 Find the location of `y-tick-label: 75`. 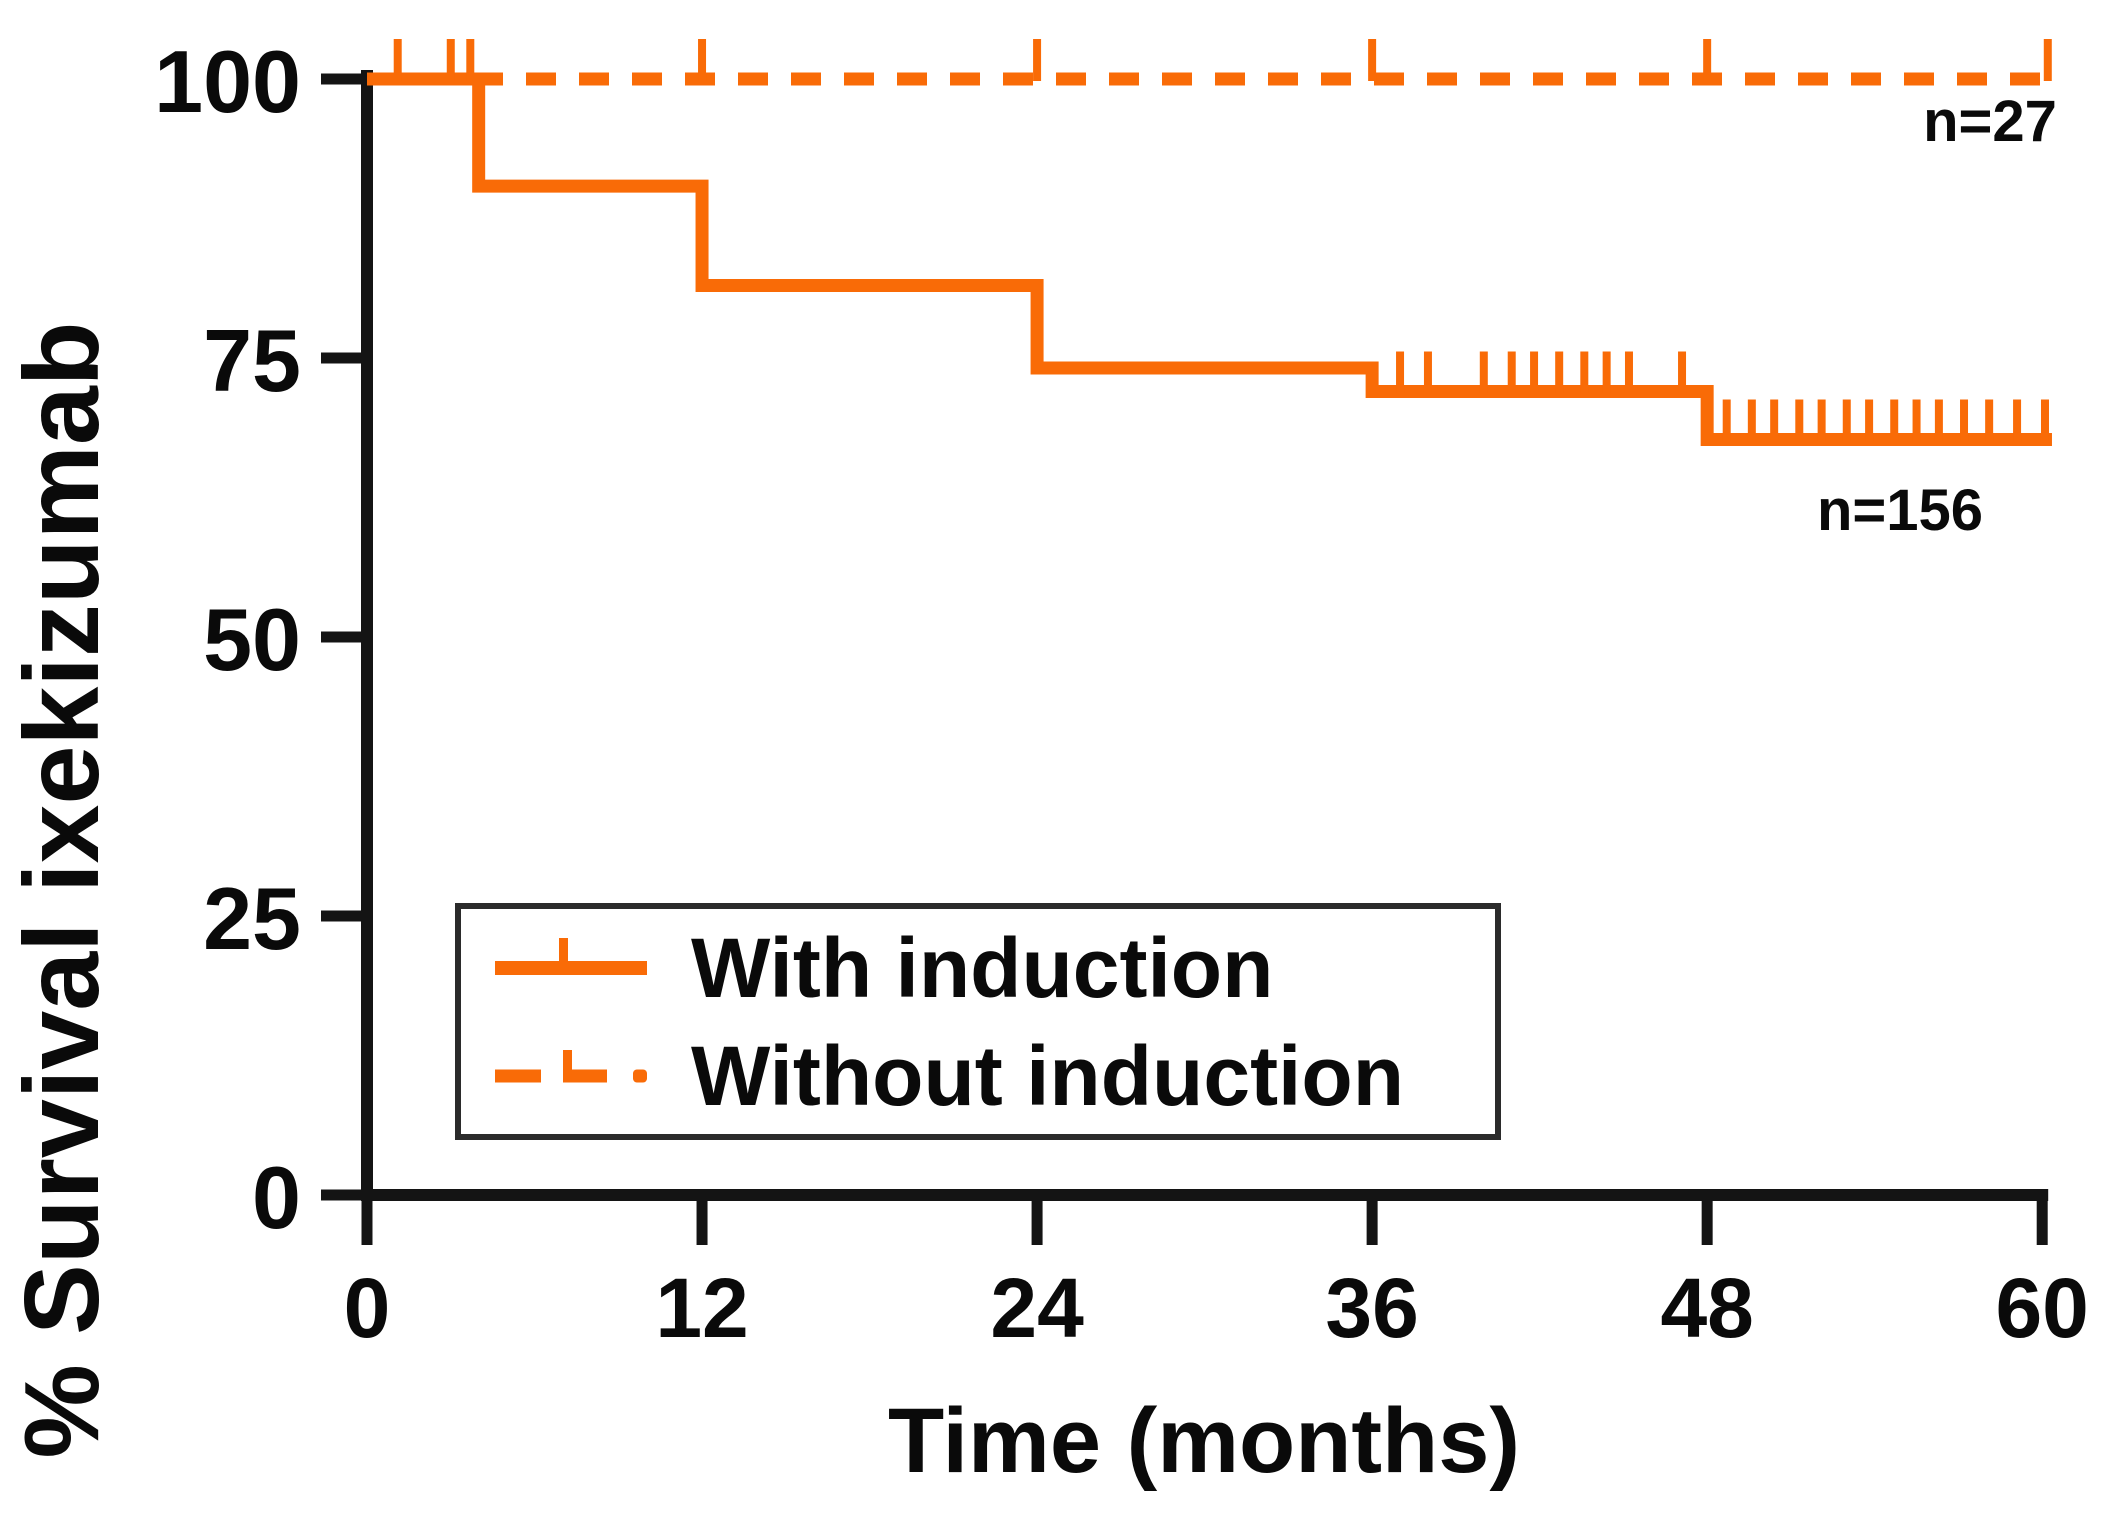

y-tick-label: 75 is located at coordinates (252, 360).